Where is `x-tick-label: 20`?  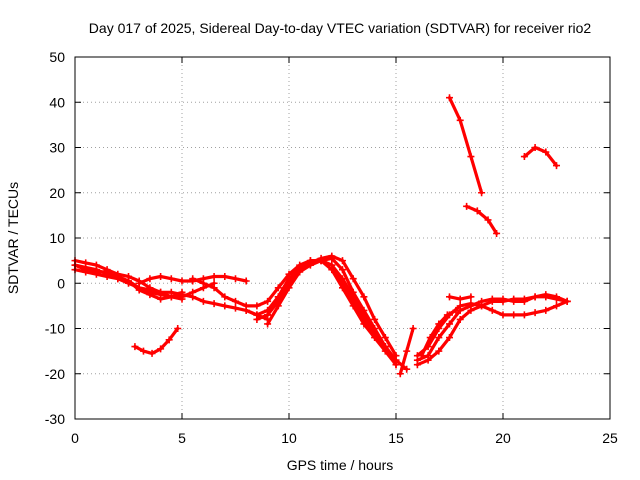
x-tick-label: 20 is located at coordinates (503, 438).